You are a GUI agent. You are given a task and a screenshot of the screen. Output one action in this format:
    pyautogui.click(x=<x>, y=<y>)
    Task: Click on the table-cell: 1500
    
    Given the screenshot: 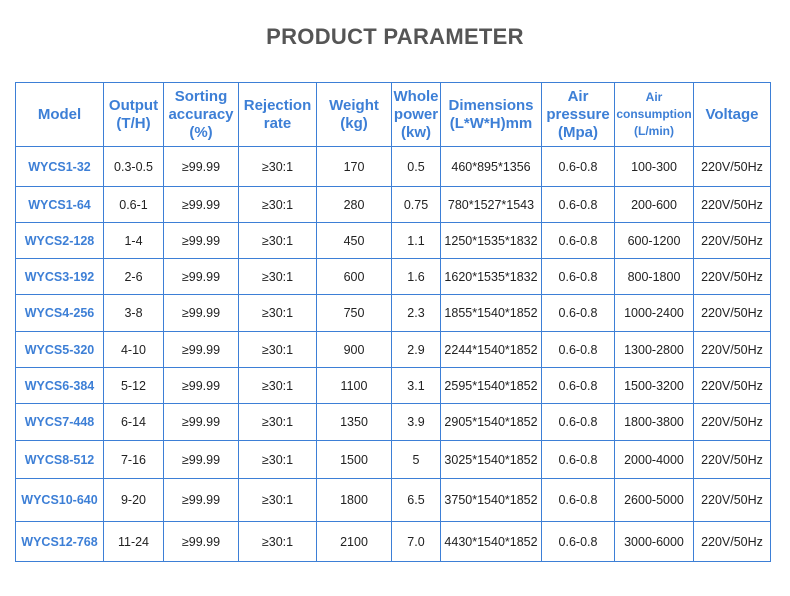 What is the action you would take?
    pyautogui.click(x=354, y=459)
    